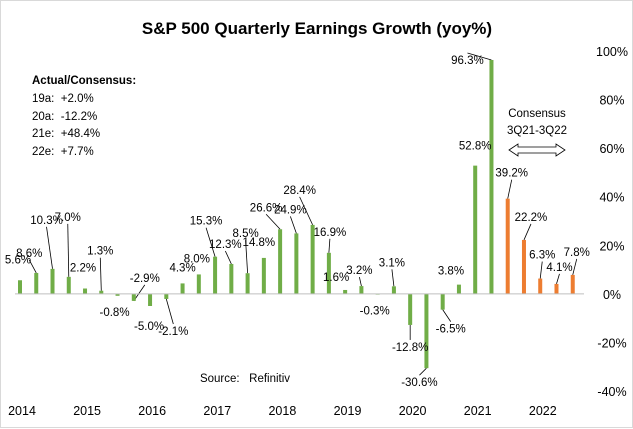 The width and height of the screenshot is (633, 429). Describe the element at coordinates (145, 279) in the screenshot. I see `data-label: -2.9%` at that location.